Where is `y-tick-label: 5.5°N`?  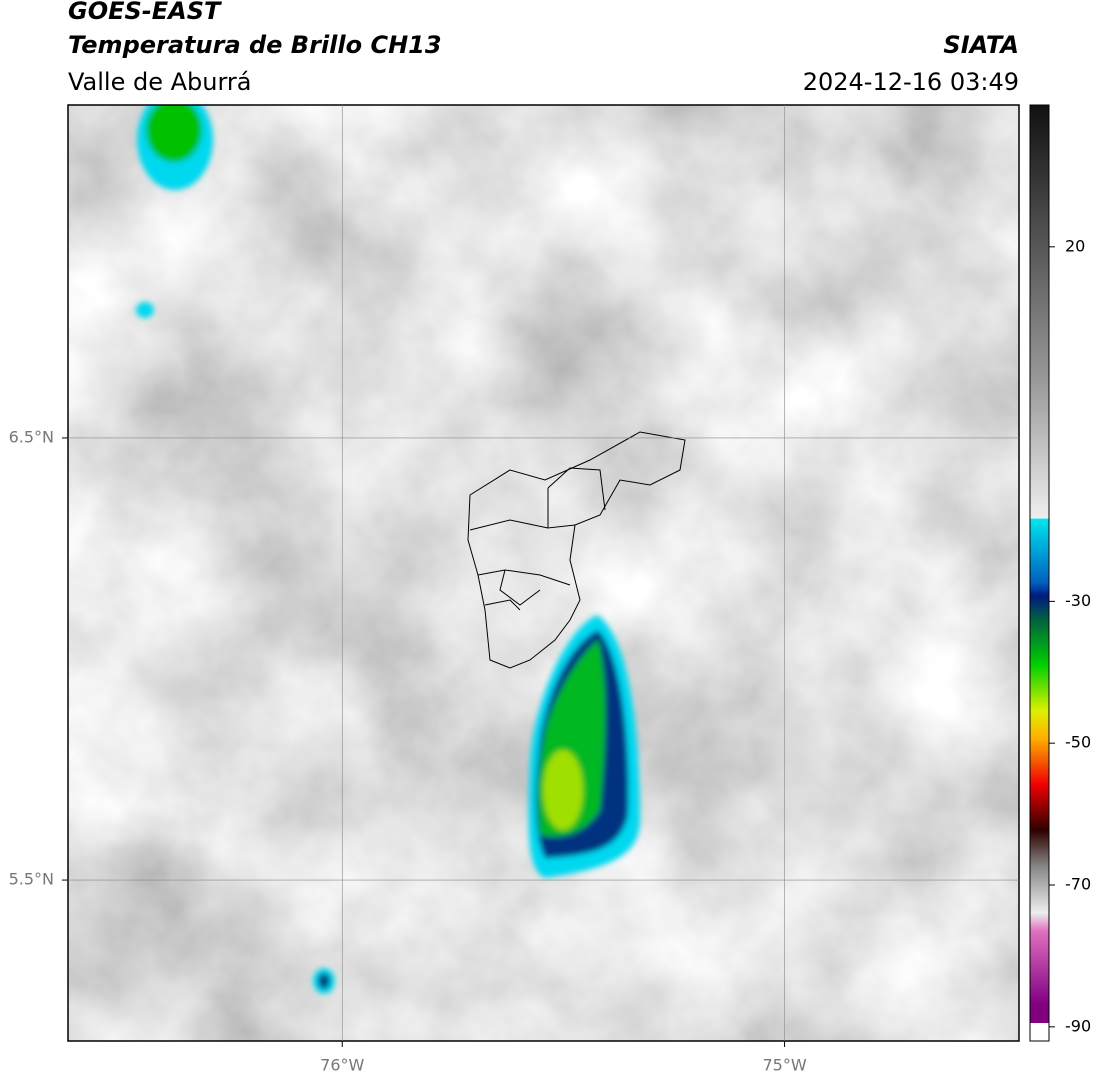 y-tick-label: 5.5°N is located at coordinates (31, 879).